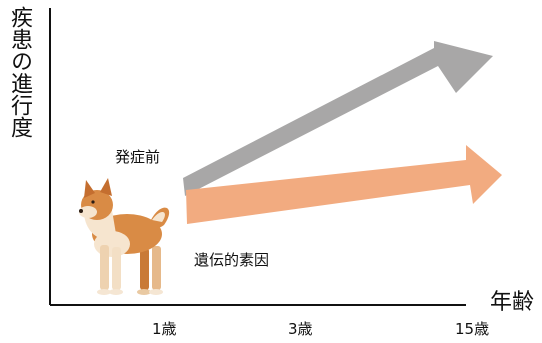  Describe the element at coordinates (232, 260) in the screenshot. I see `genetic-factor-label: 遺伝的素因` at that location.